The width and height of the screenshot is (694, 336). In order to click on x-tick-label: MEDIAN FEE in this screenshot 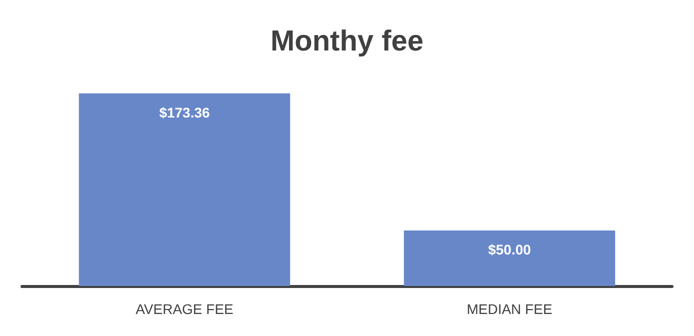, I will do `click(509, 309)`.